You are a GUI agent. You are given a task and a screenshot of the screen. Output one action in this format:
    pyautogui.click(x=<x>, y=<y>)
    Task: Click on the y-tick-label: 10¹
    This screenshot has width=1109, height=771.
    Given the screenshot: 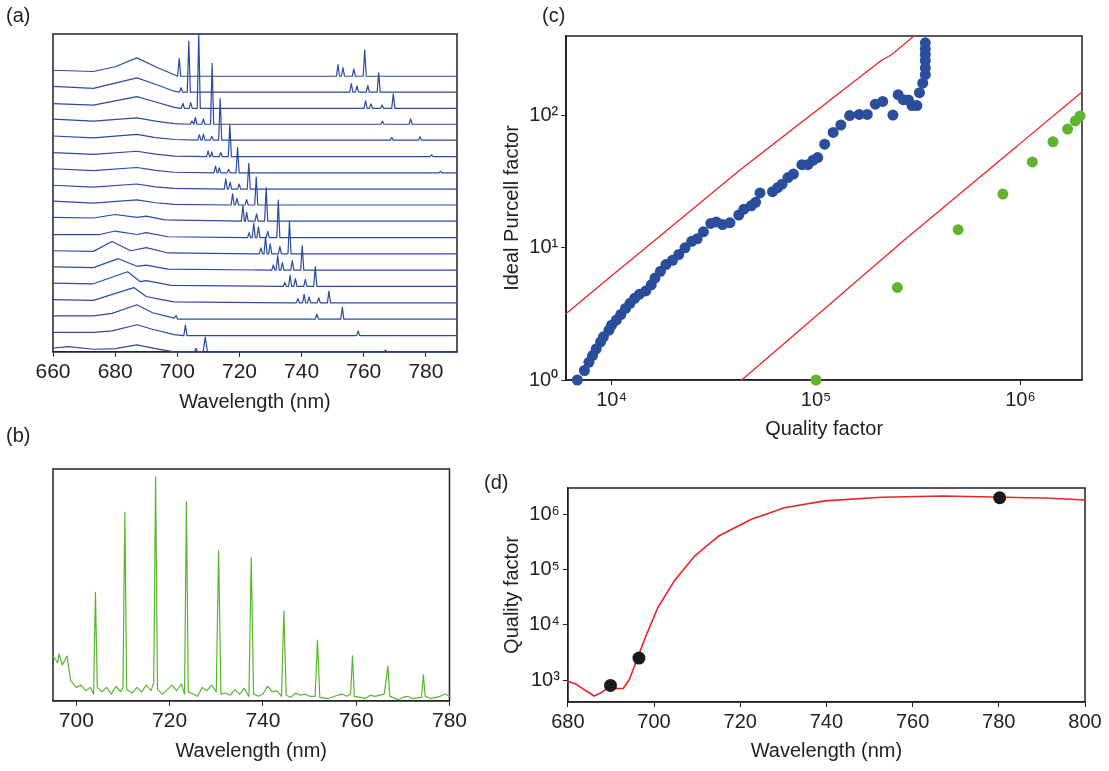 What is the action you would take?
    pyautogui.click(x=544, y=246)
    